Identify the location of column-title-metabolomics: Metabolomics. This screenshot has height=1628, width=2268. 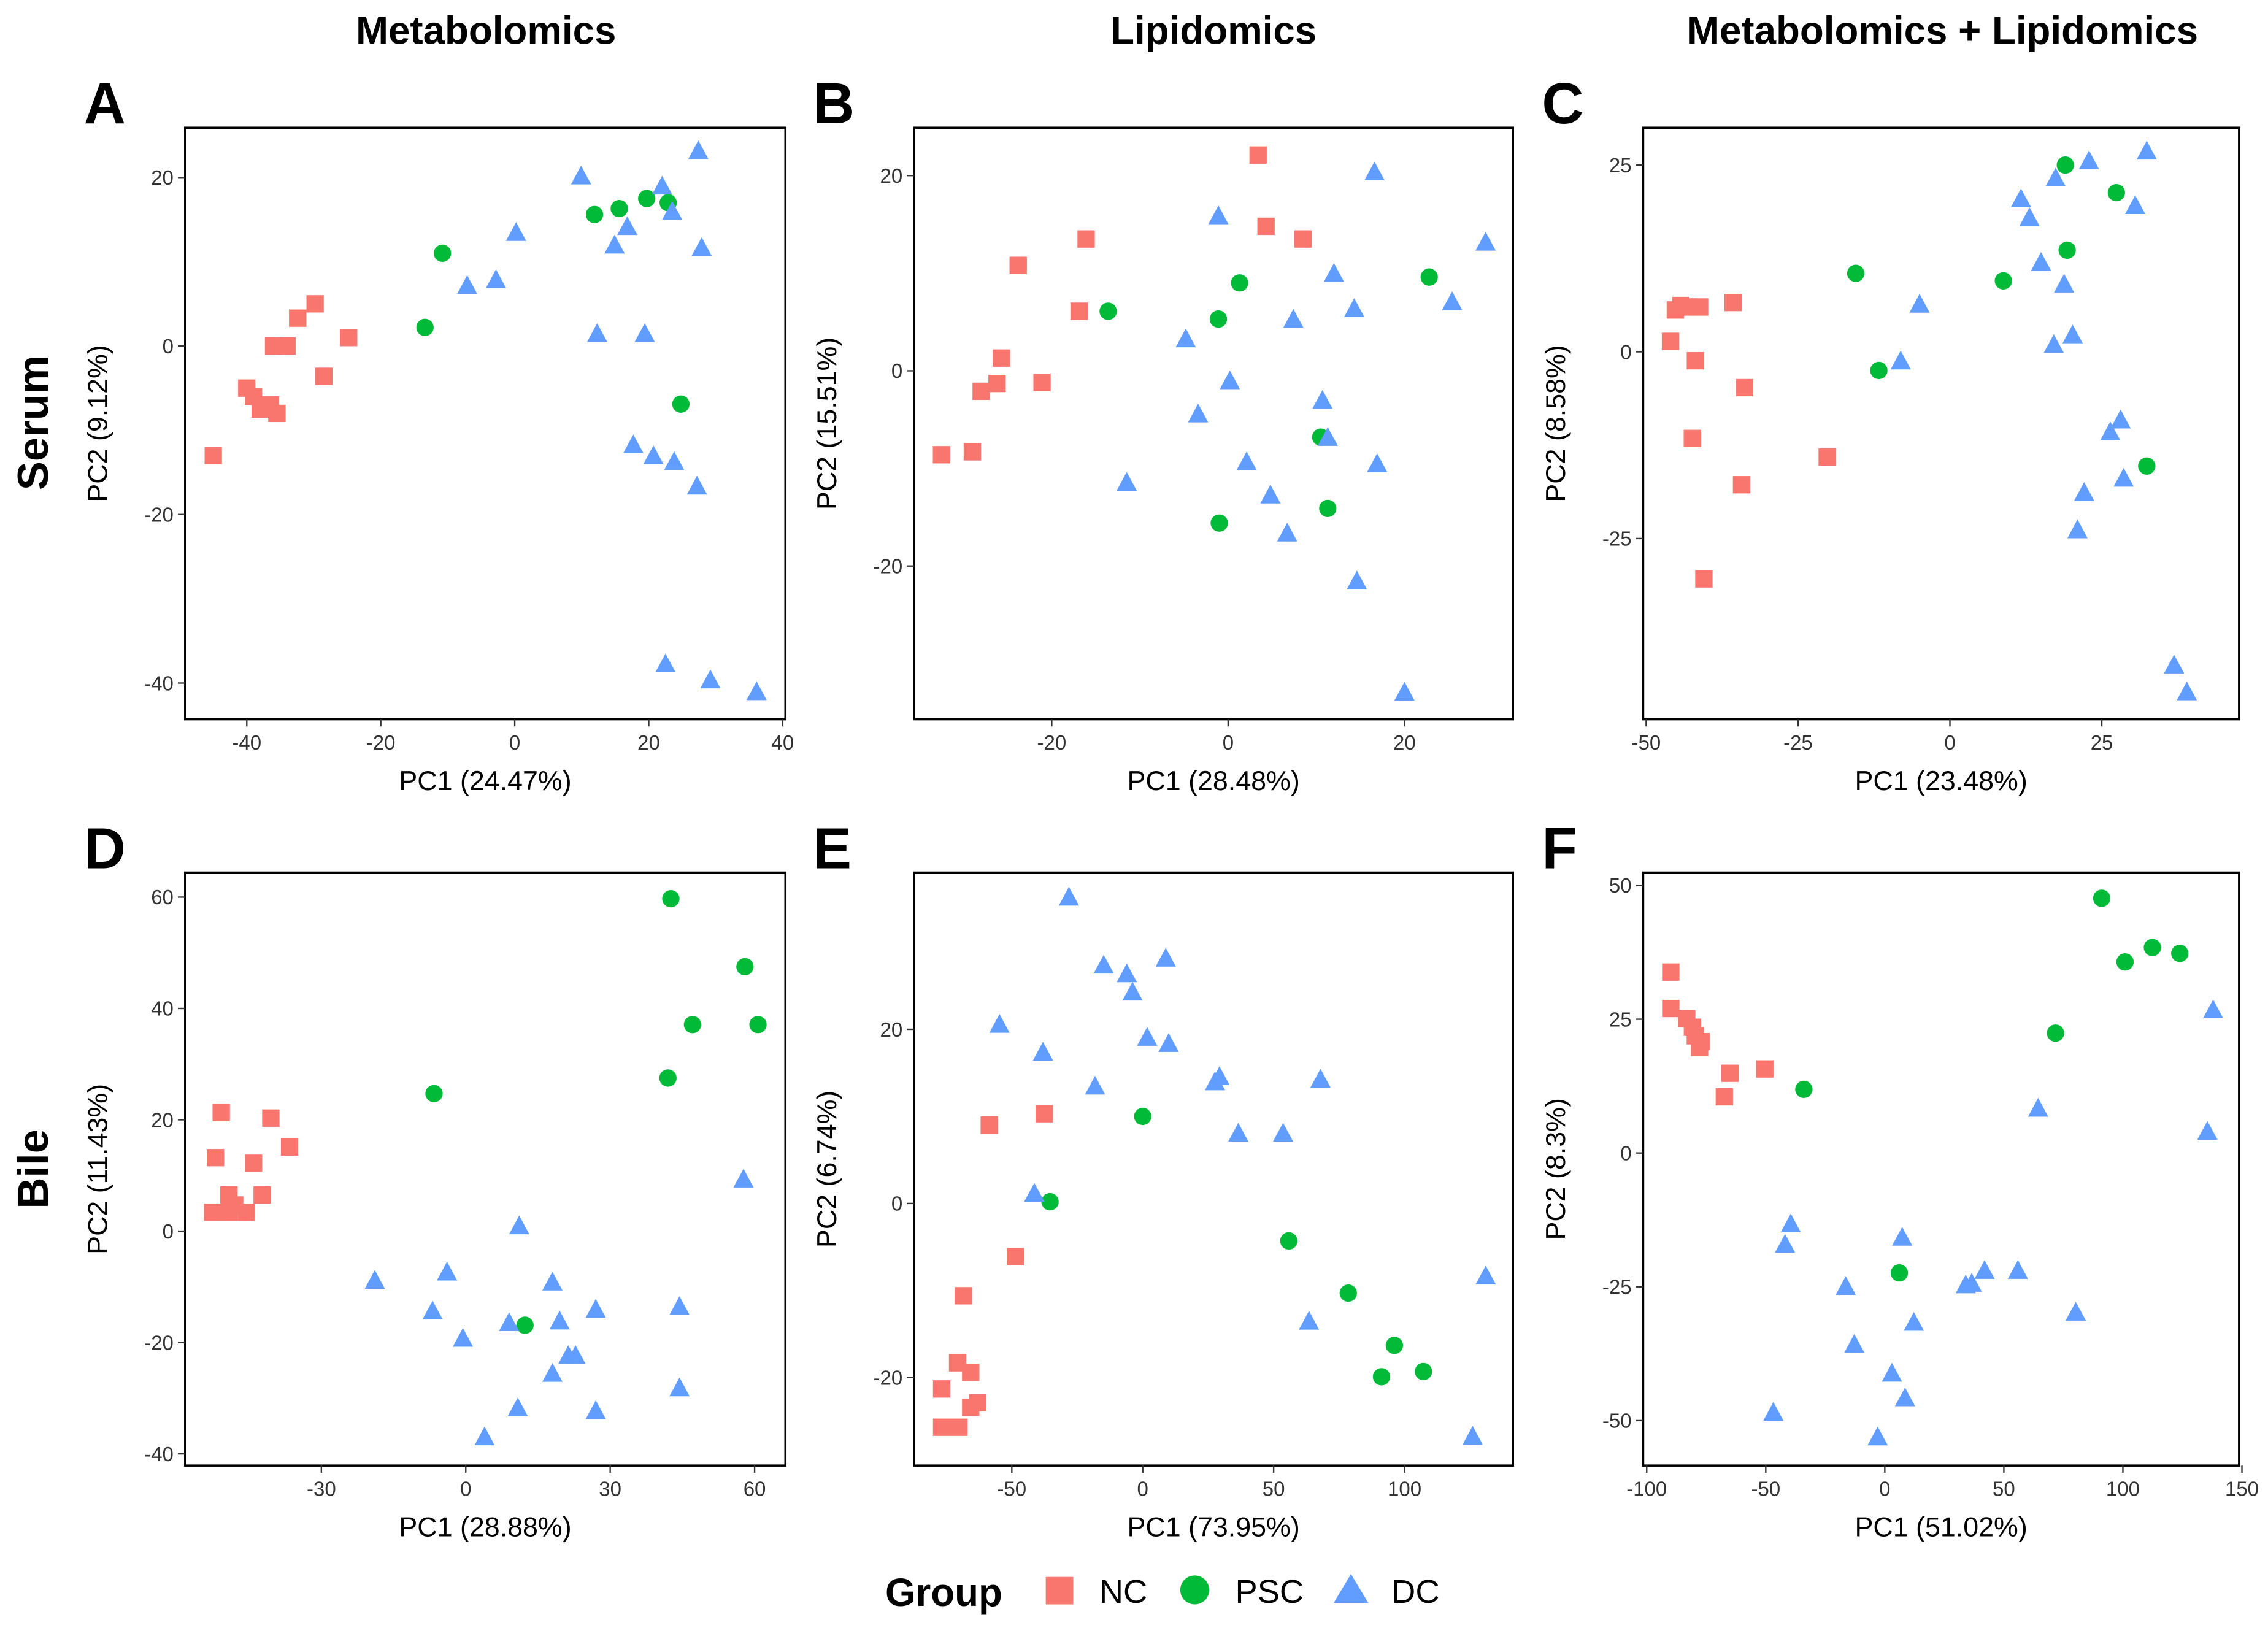
(486, 30).